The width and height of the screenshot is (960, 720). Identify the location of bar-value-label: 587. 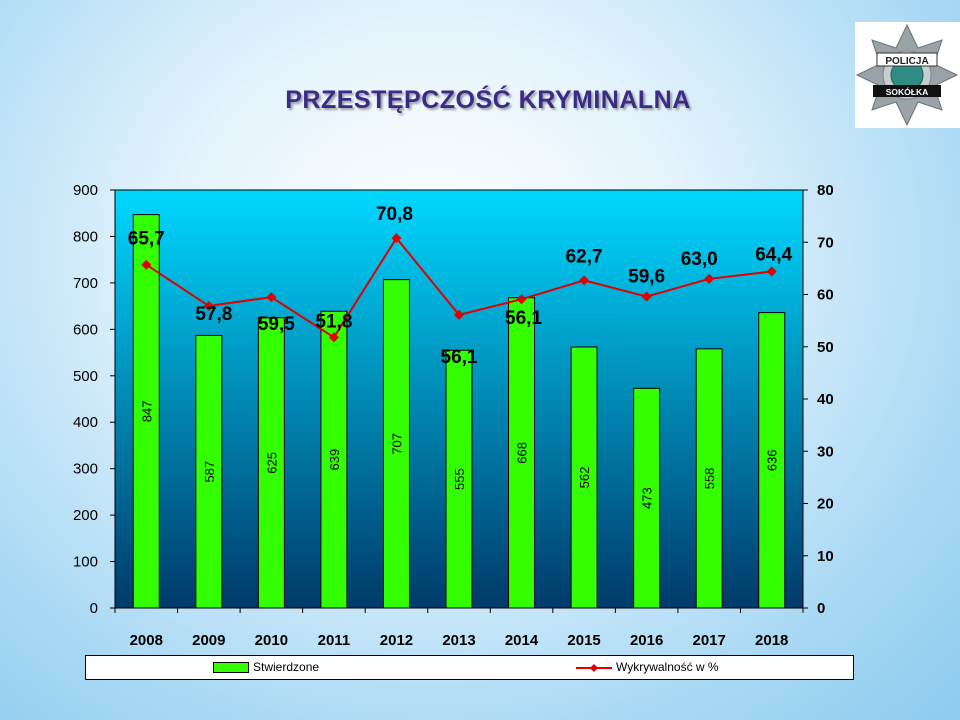
(209, 472).